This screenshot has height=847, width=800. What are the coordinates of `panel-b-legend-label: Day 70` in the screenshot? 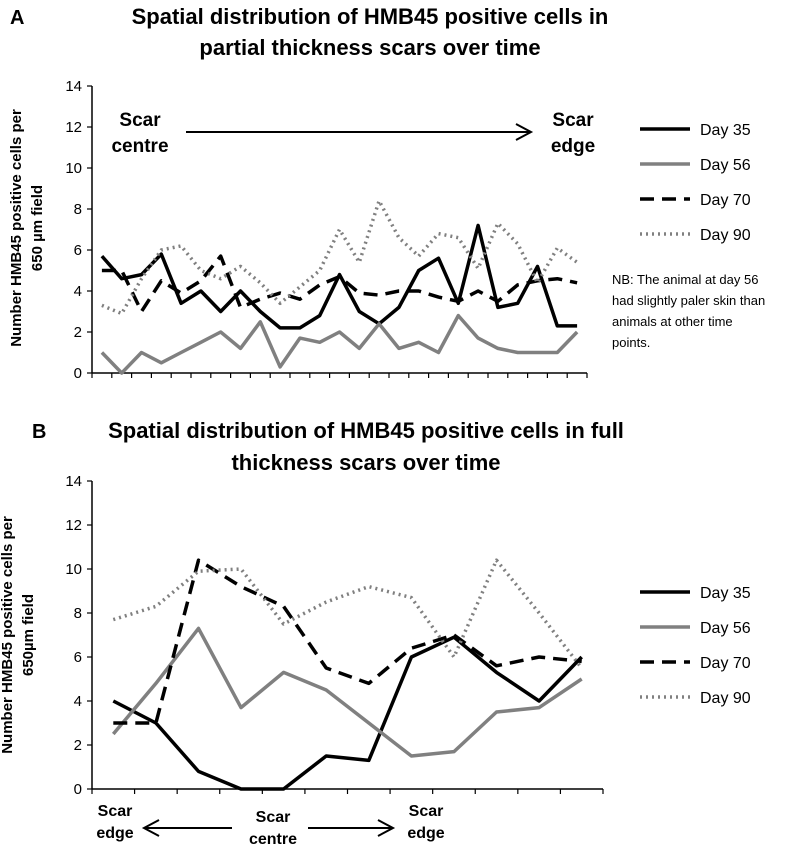 It's located at (725, 663).